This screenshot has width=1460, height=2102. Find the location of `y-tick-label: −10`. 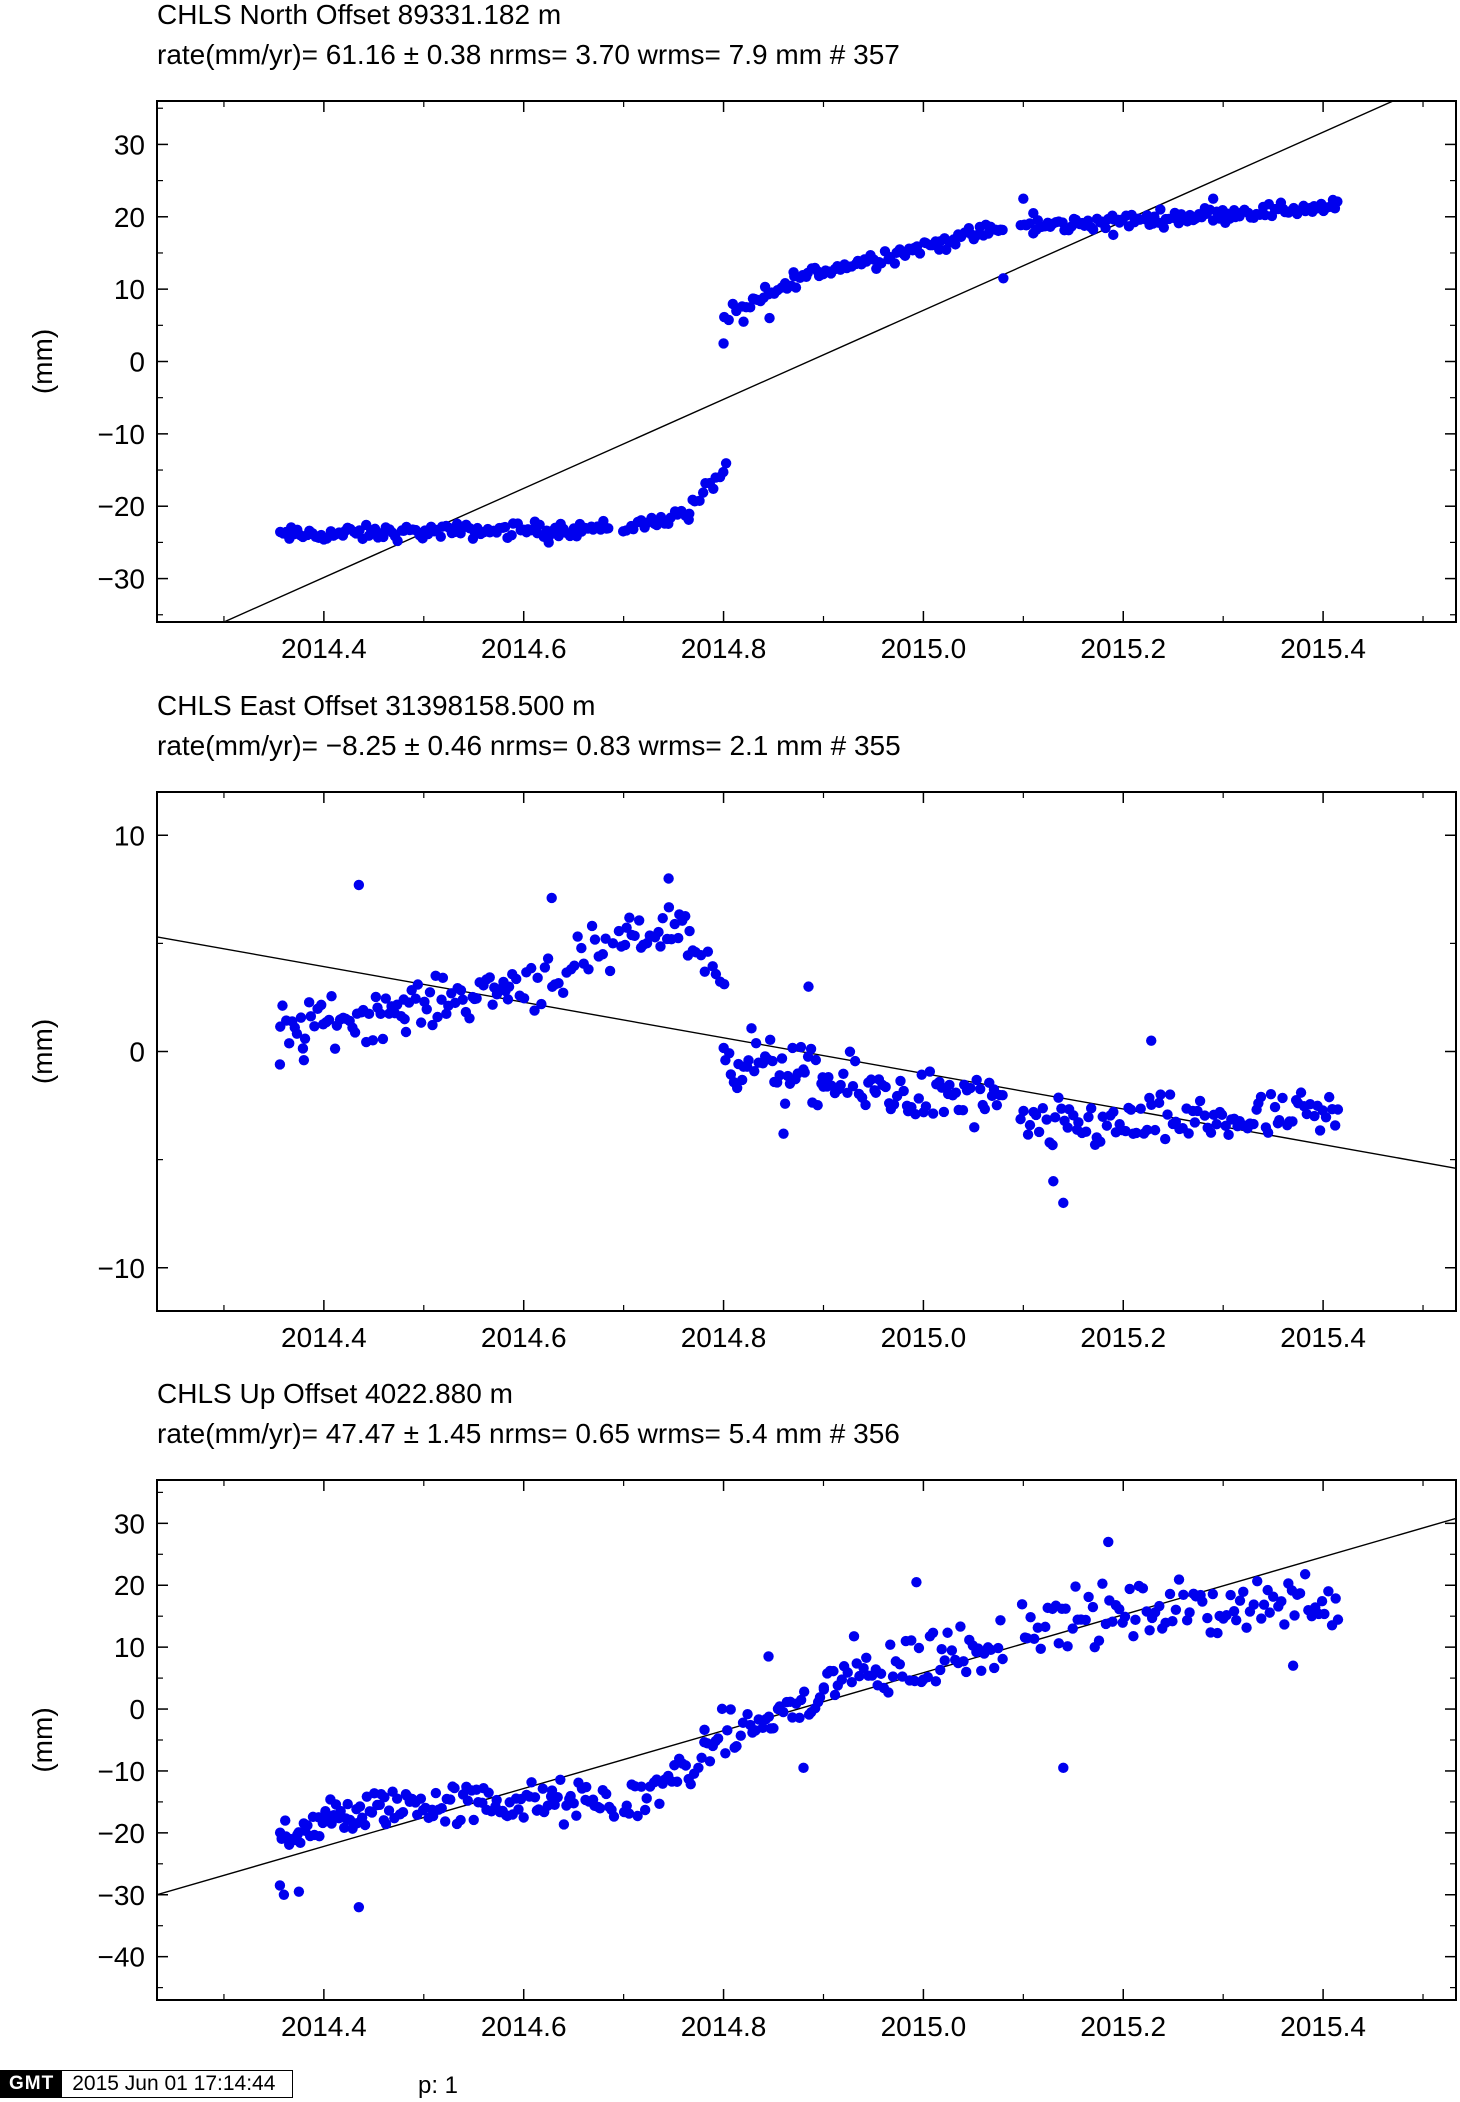

y-tick-label: −10 is located at coordinates (122, 1771).